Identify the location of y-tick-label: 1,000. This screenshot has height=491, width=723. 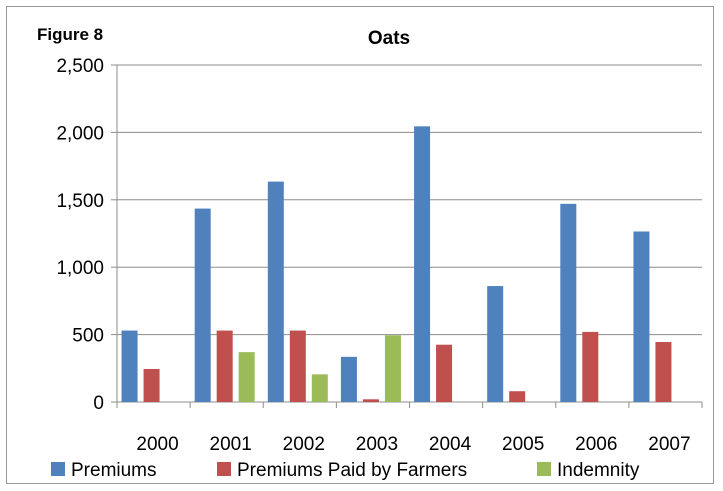
(80, 268).